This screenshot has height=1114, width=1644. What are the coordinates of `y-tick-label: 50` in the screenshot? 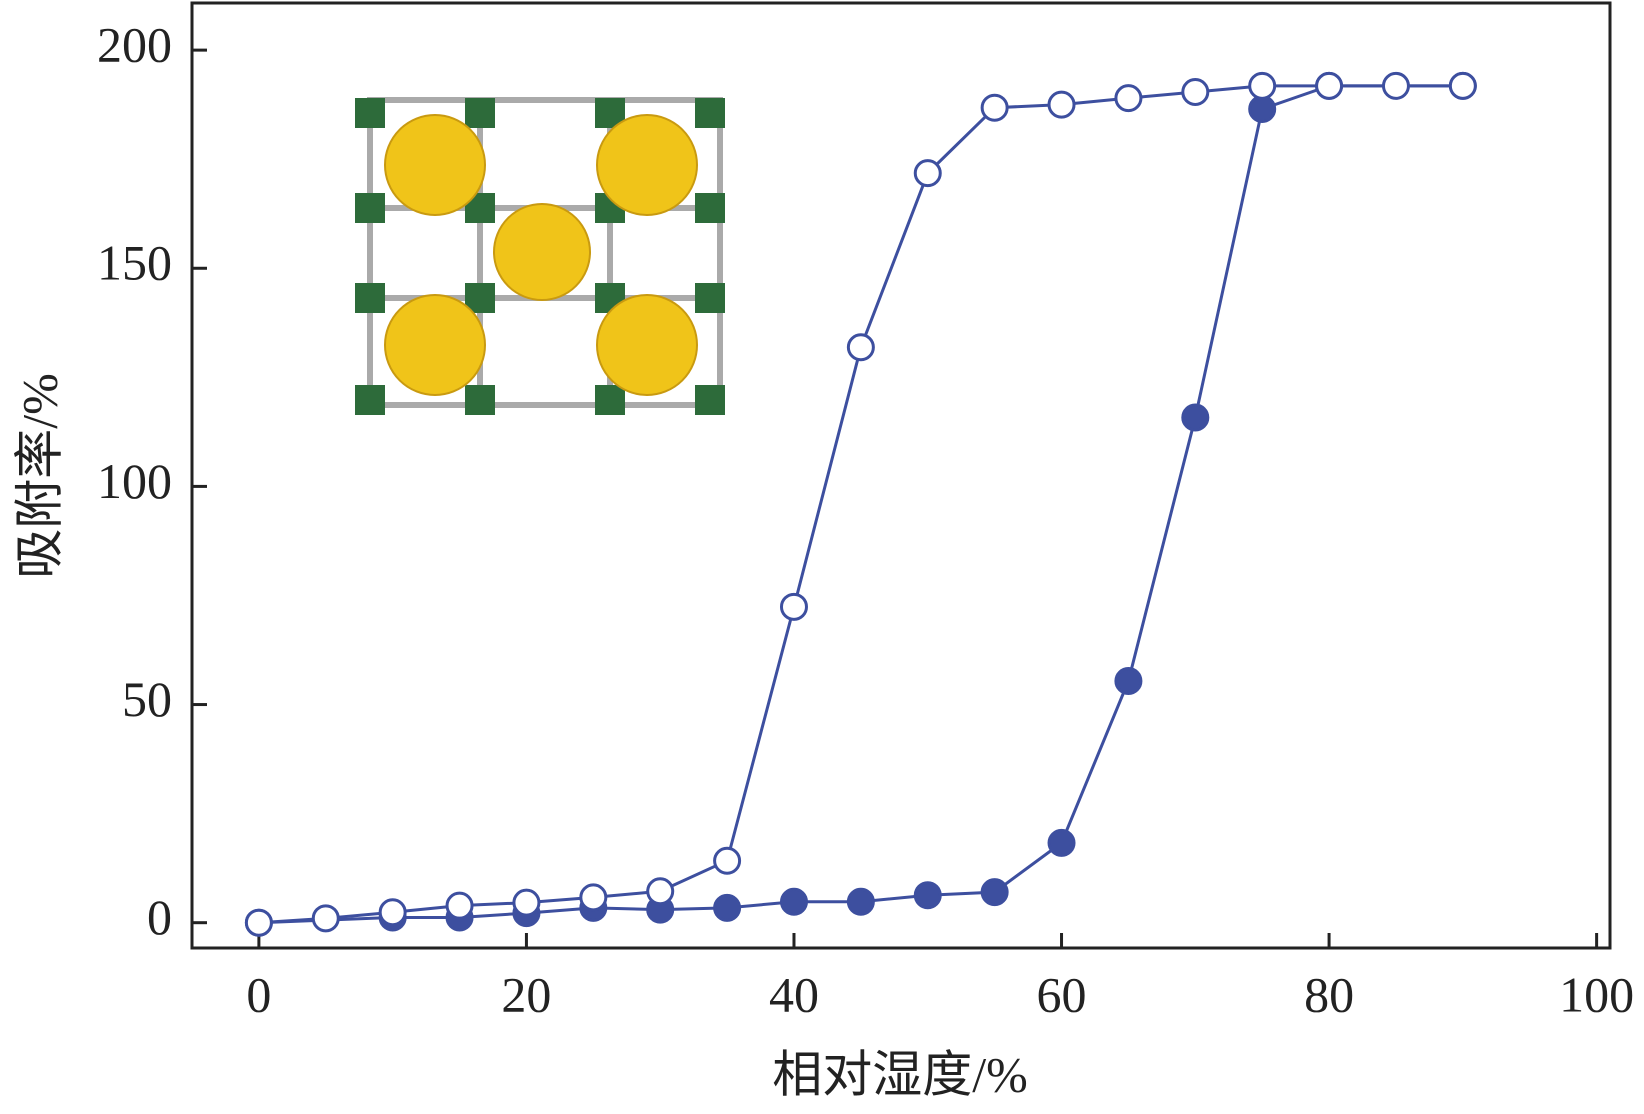 It's located at (147, 699).